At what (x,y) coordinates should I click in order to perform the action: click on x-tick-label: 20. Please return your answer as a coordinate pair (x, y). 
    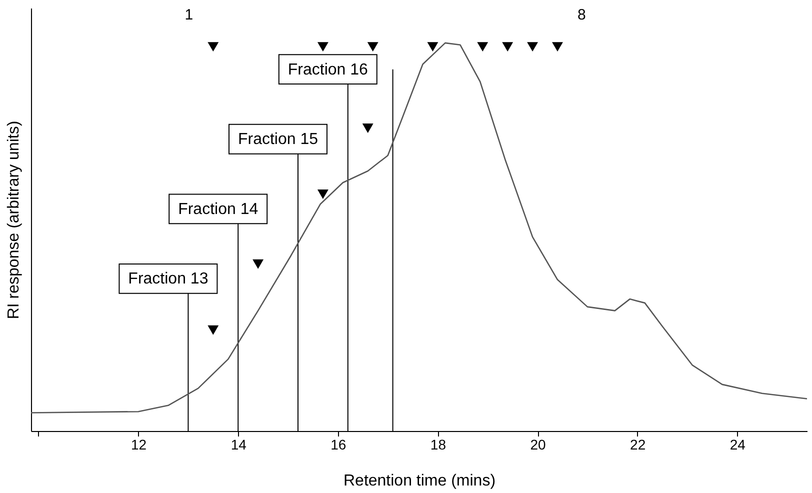
    Looking at the image, I should click on (538, 444).